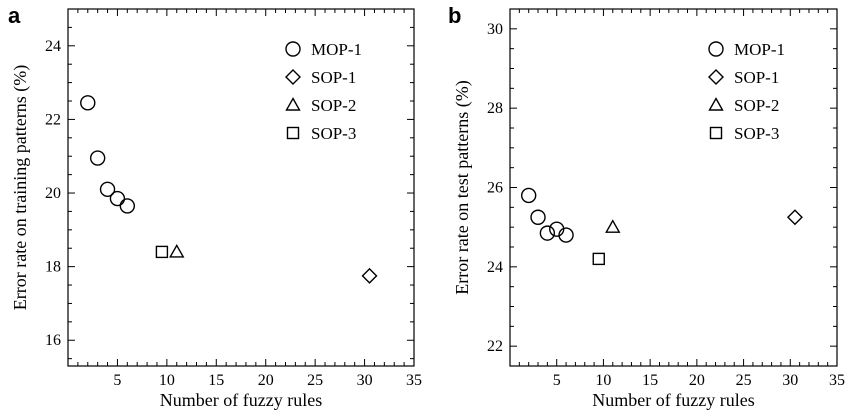 The height and width of the screenshot is (417, 849). I want to click on y-tick-label: 28, so click(495, 108).